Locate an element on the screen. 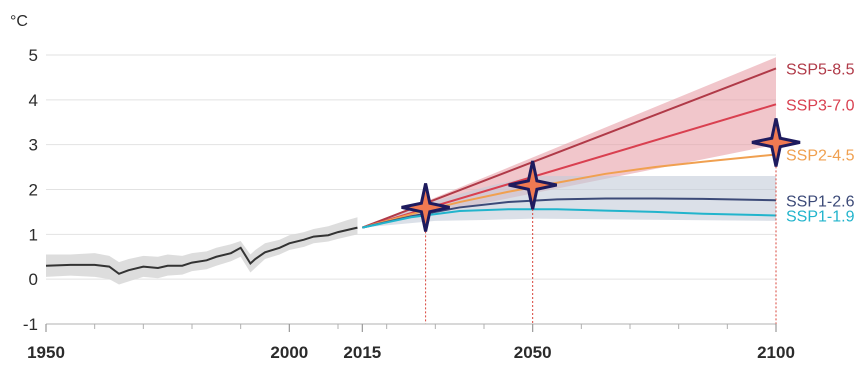  series-label: SSP1-2.6 is located at coordinates (820, 201).